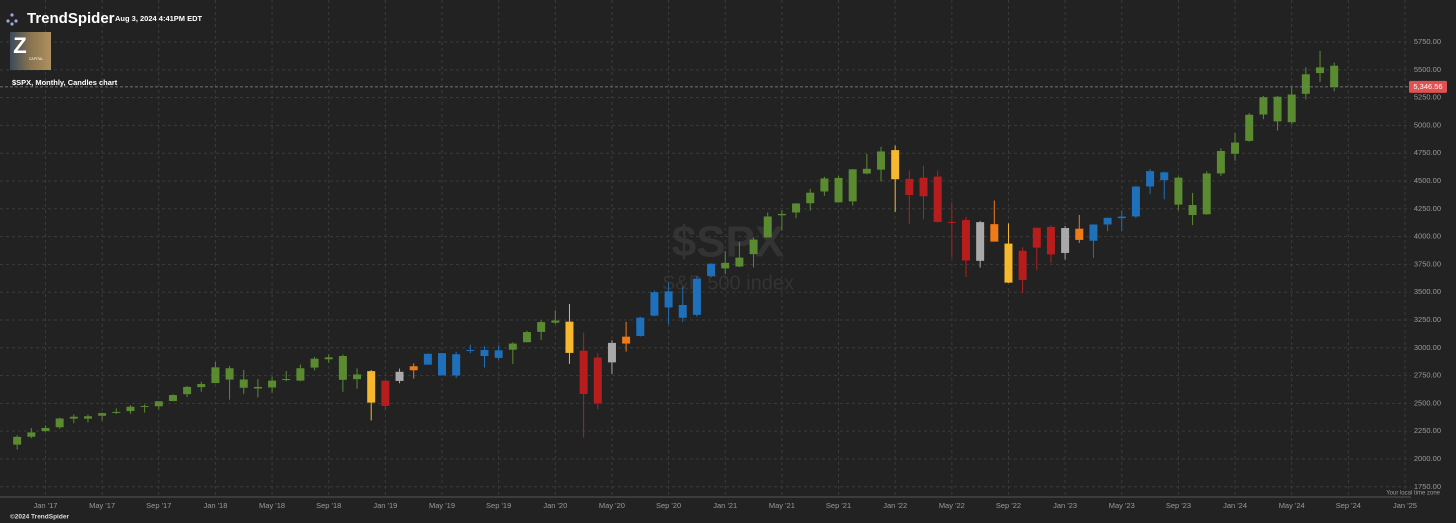 The width and height of the screenshot is (1456, 523). Describe the element at coordinates (215, 505) in the screenshot. I see `x-tick-label: Jan '18` at that location.